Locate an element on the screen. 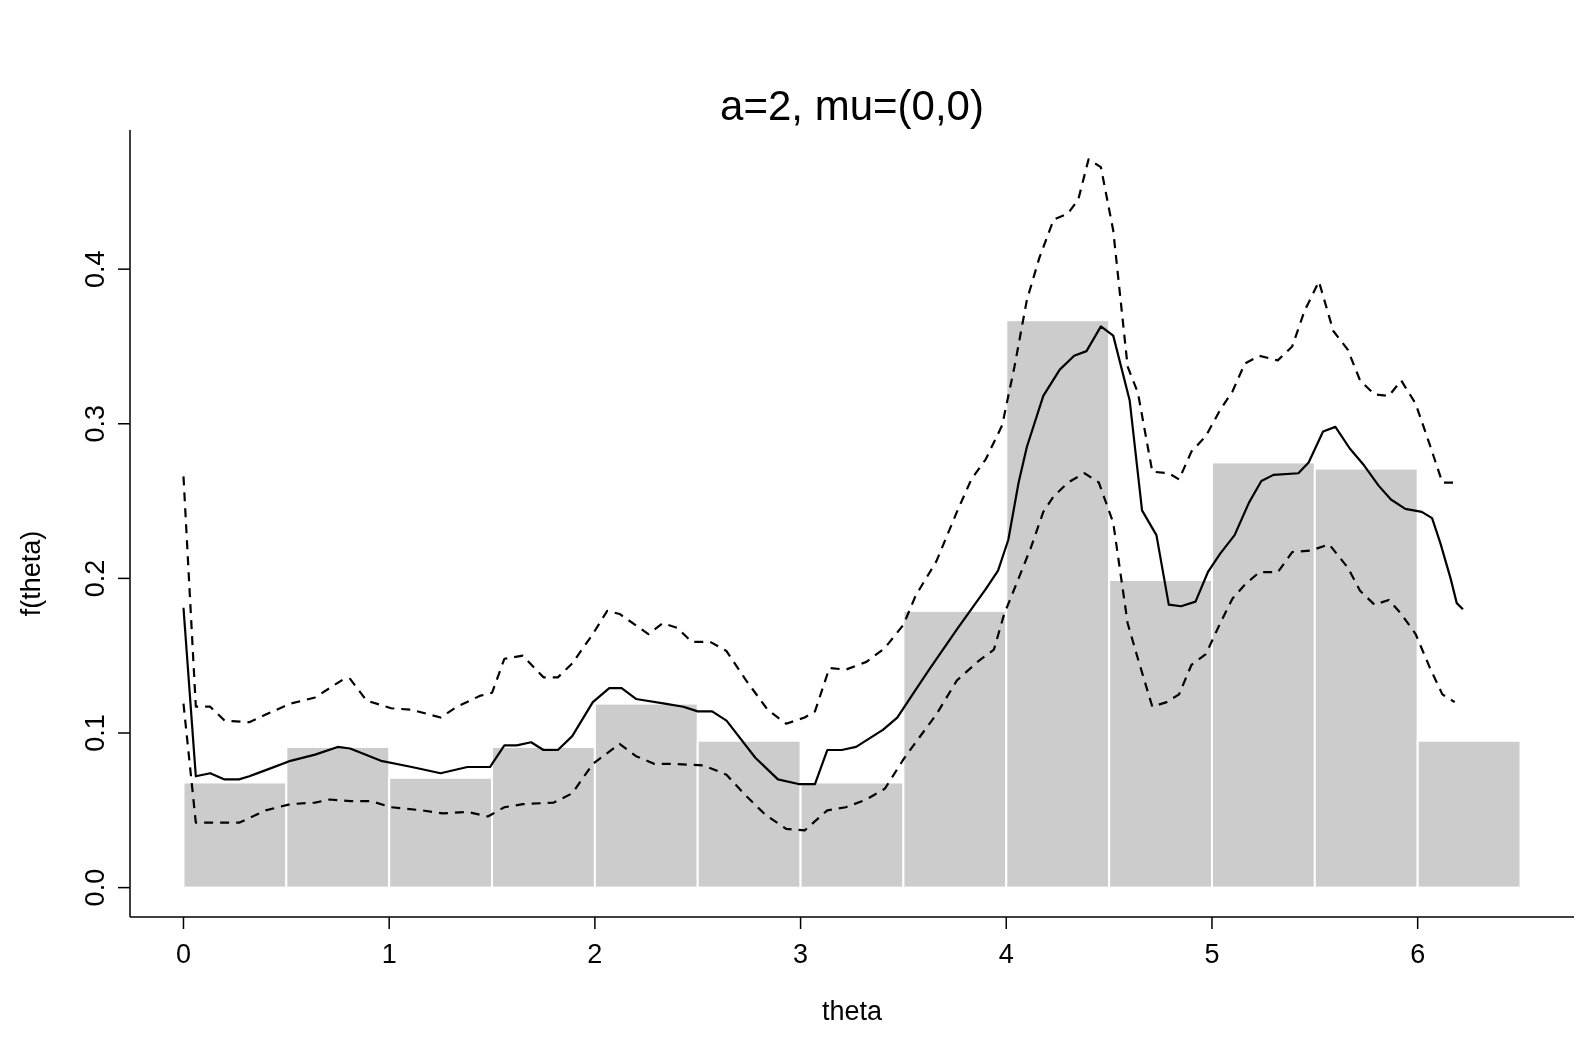 The height and width of the screenshot is (1063, 1582). y-tick-label: 0.1 is located at coordinates (95, 733).